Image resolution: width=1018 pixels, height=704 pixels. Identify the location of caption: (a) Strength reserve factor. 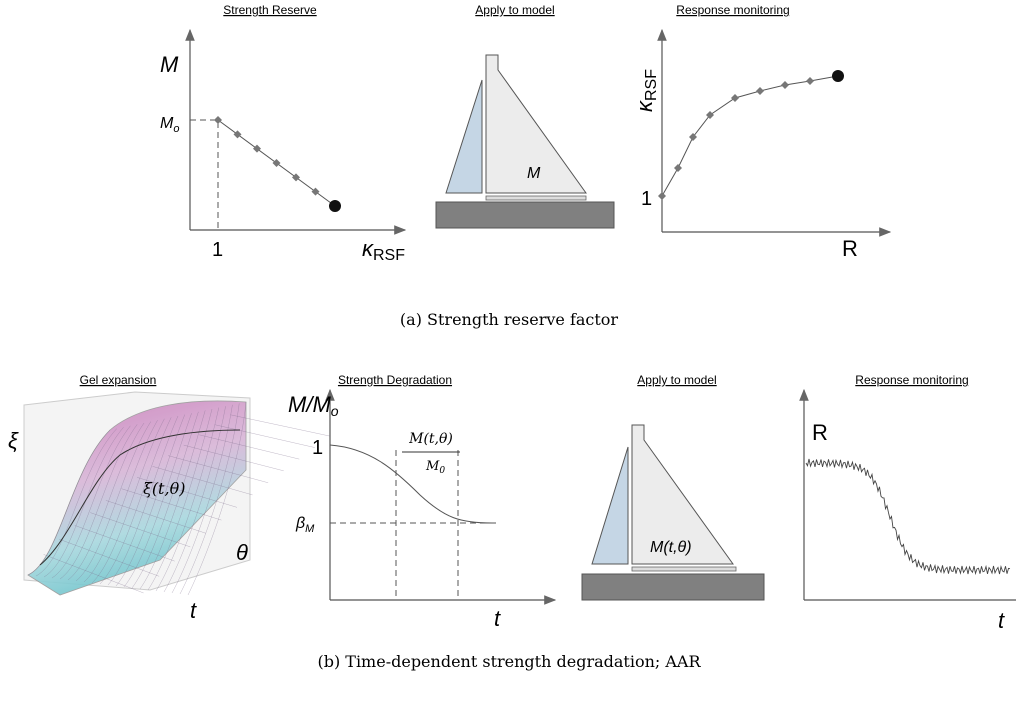
(509, 319).